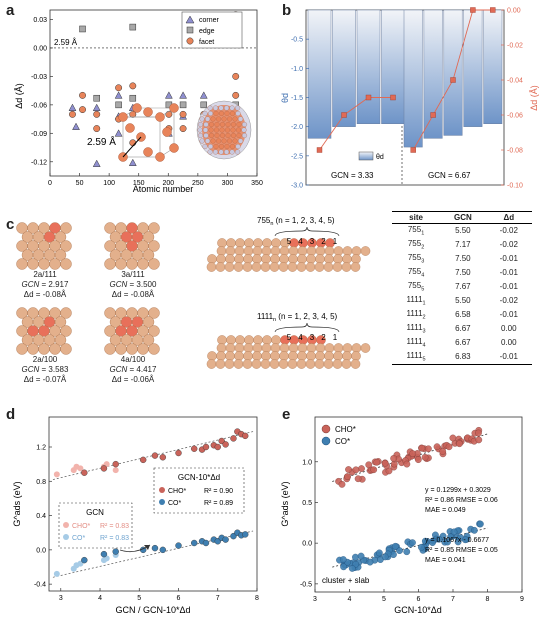 The width and height of the screenshot is (542, 618). What do you see at coordinates (296, 221) in the screenshot?
I see `step-755-label: 755n (n = 1, 2, 3, 4, 5)` at bounding box center [296, 221].